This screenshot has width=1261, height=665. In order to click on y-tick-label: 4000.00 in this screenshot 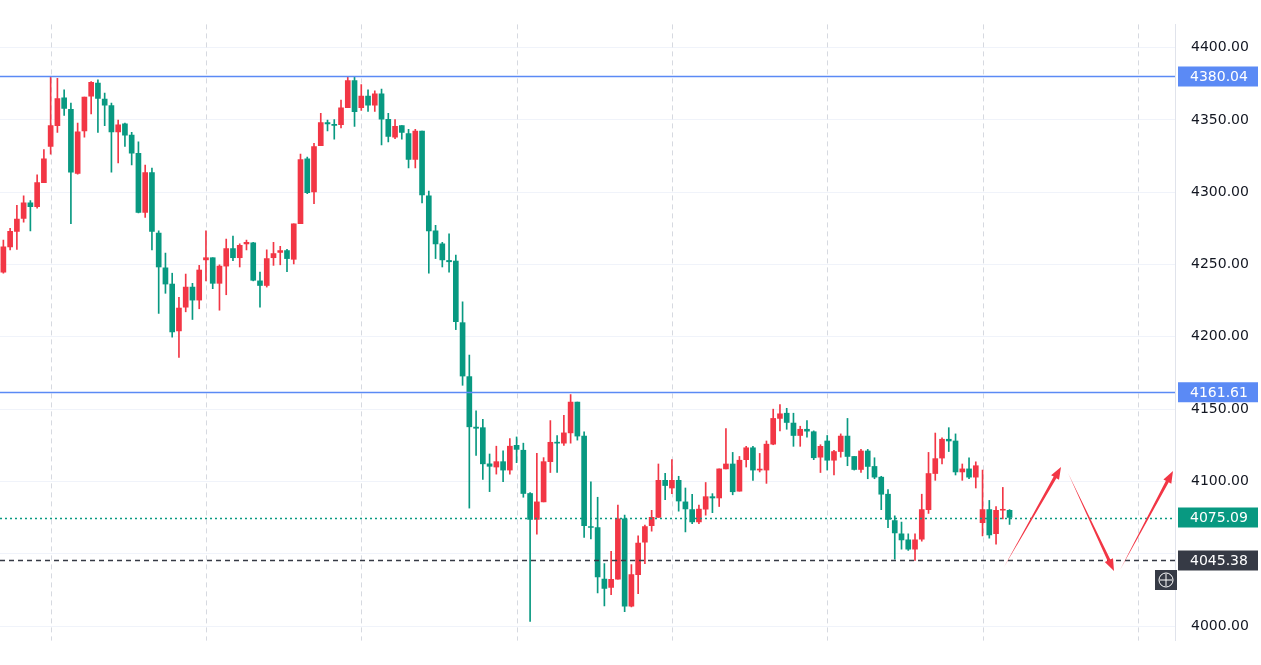, I will do `click(1220, 624)`.